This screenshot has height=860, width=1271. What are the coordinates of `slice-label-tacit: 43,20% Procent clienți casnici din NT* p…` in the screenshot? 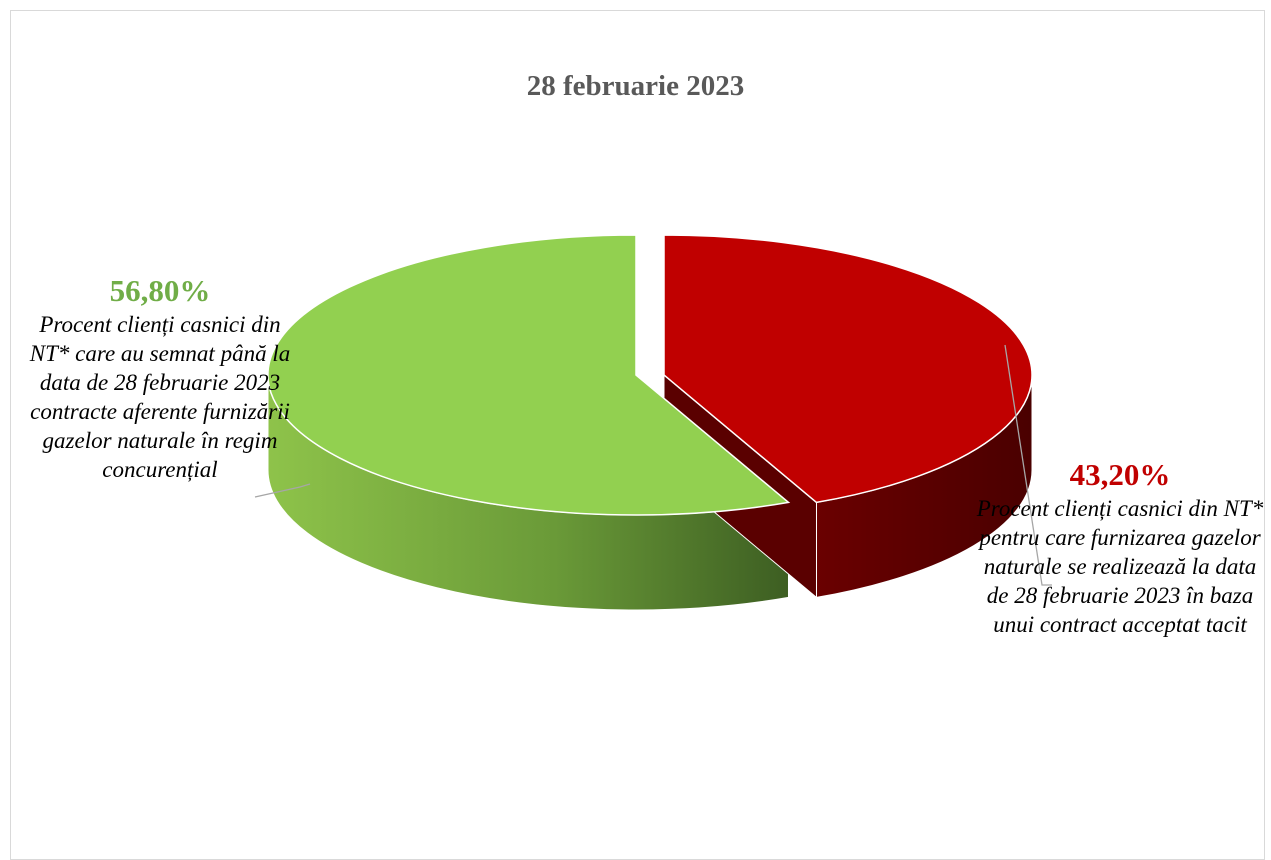 It's located at (1120, 547).